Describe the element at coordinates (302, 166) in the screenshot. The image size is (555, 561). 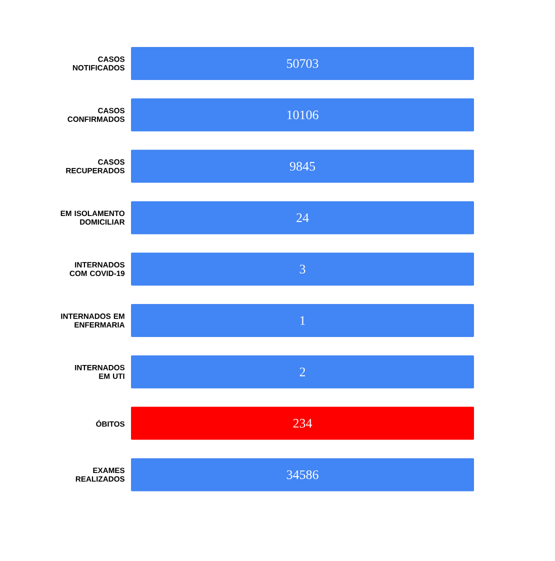
I see `data-label: 9845` at that location.